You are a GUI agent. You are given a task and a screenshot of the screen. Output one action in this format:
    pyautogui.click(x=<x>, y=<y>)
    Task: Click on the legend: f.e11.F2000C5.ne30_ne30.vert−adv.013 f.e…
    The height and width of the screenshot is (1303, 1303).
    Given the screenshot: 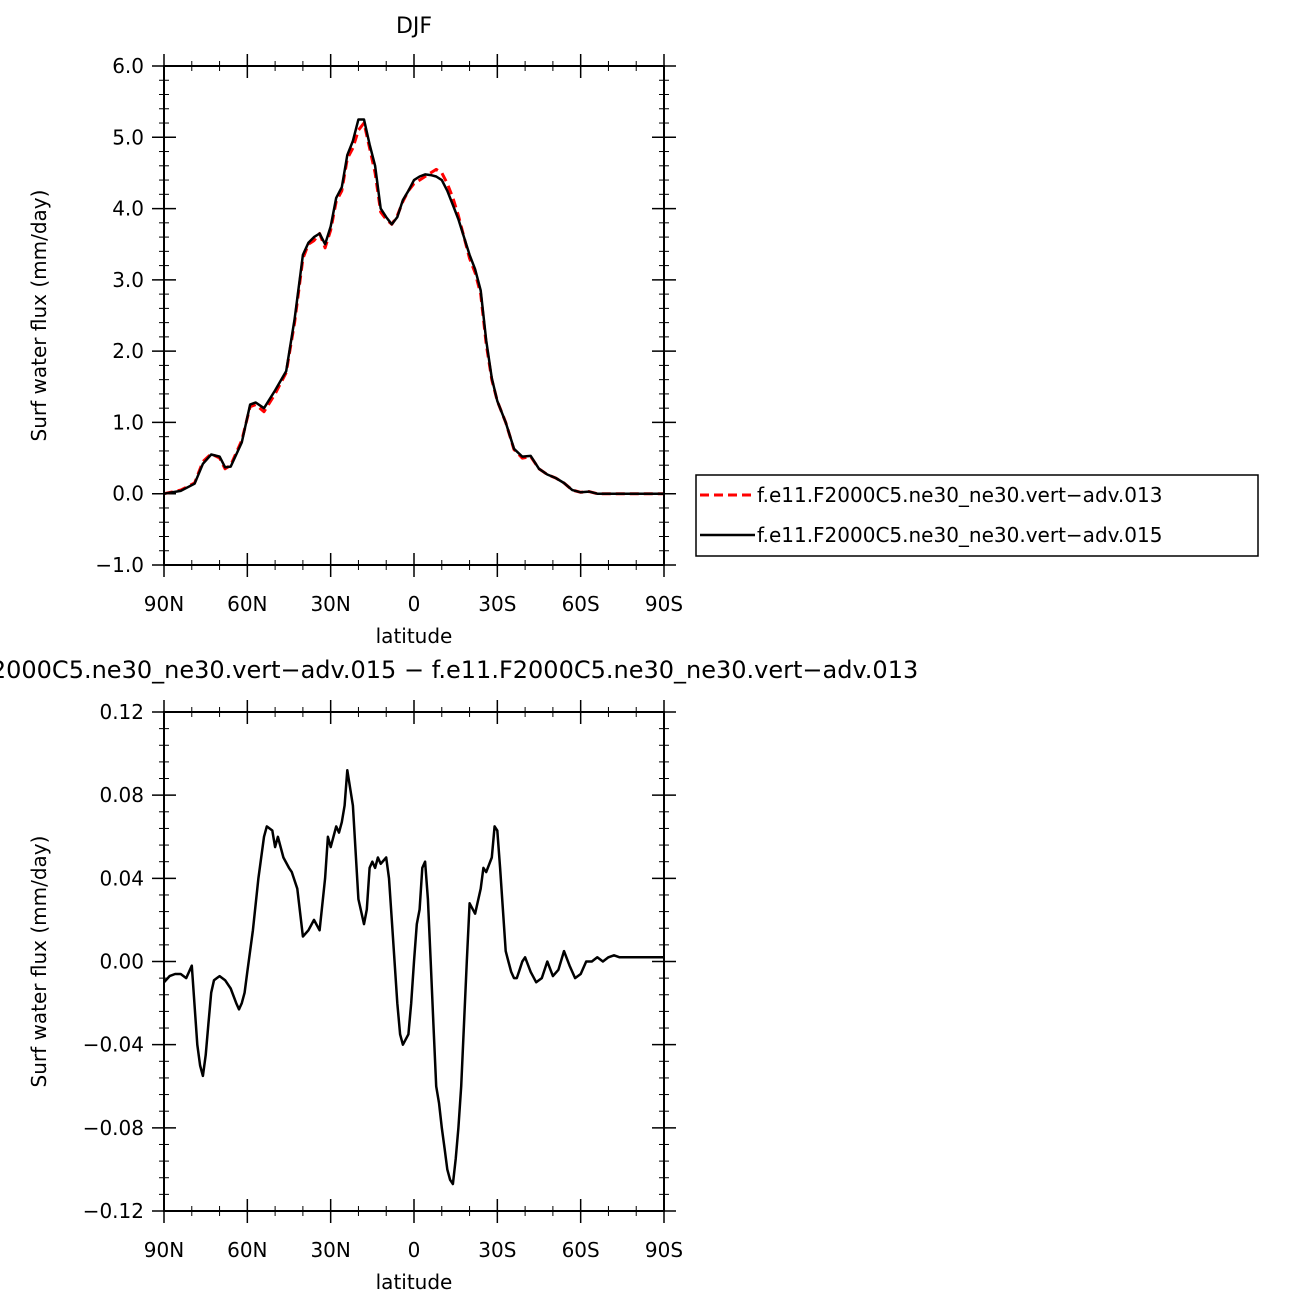 What is the action you would take?
    pyautogui.click(x=977, y=515)
    